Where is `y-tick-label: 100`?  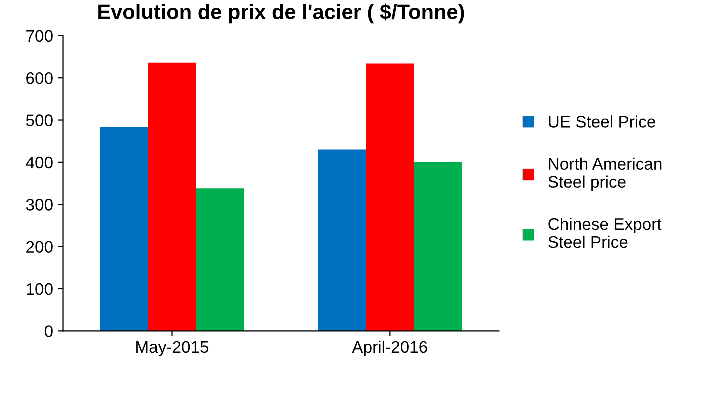 y-tick-label: 100 is located at coordinates (40, 289).